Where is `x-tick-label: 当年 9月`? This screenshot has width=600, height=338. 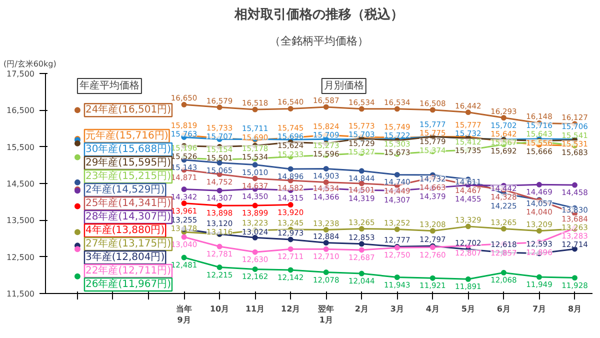 x-tick-label: 当年 9月 is located at coordinates (184, 314).